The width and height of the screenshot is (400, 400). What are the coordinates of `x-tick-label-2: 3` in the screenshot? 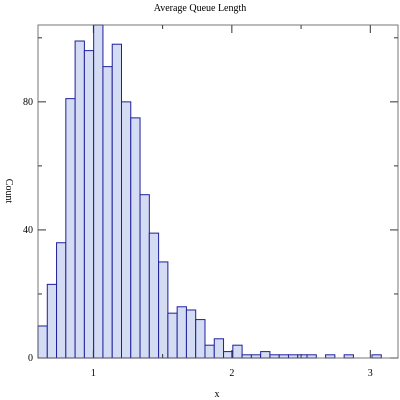 It's located at (370, 373).